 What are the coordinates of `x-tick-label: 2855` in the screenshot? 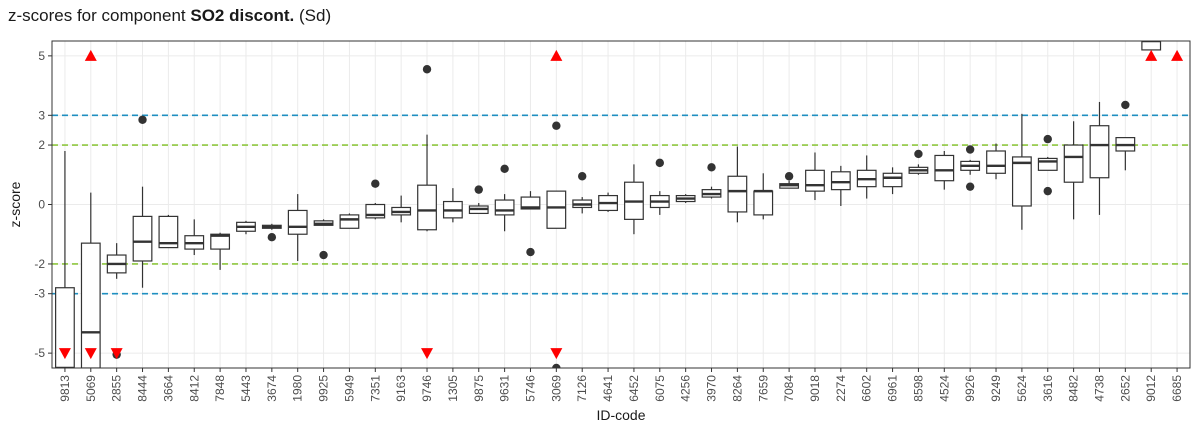 It's located at (117, 388).